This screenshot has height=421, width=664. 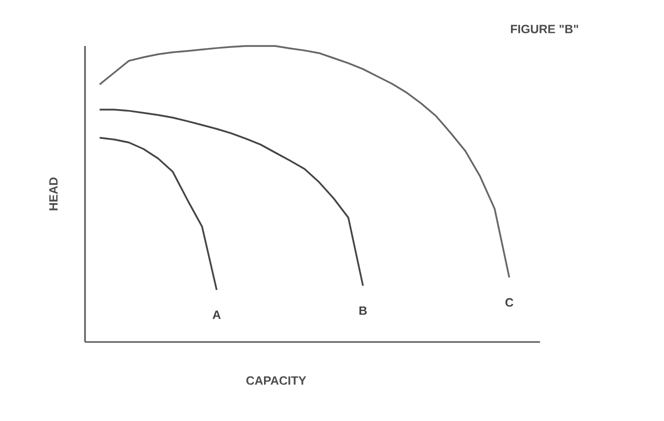 What do you see at coordinates (216, 314) in the screenshot?
I see `series-label: A` at bounding box center [216, 314].